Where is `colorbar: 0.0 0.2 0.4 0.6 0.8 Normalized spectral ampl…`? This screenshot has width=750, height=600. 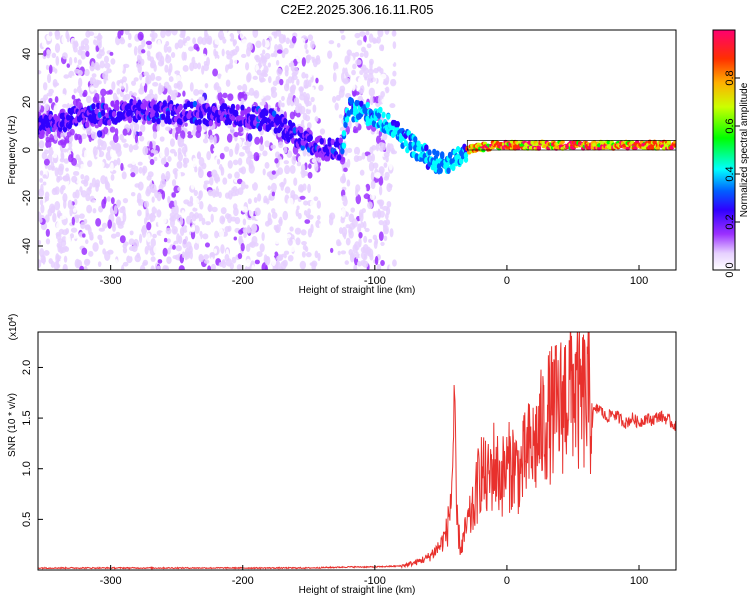
colorbar: 0.0 0.2 0.4 0.6 0.8 Normalized spectral ampl… is located at coordinates (731, 153).